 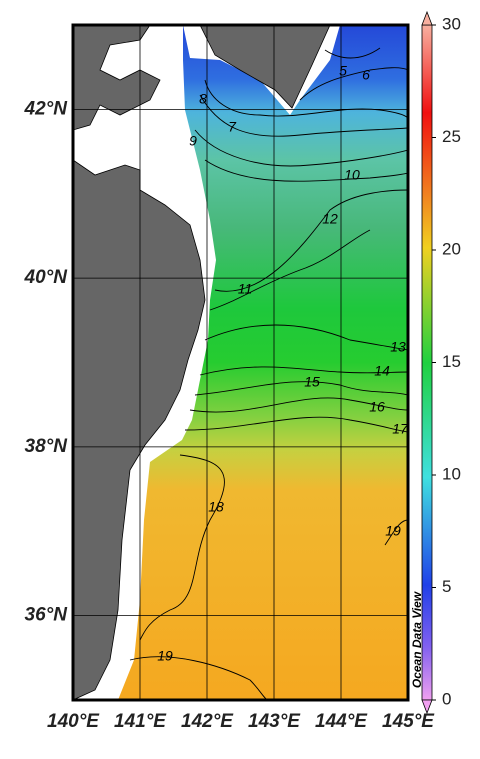 What do you see at coordinates (193, 141) in the screenshot?
I see `contour-label: 9` at bounding box center [193, 141].